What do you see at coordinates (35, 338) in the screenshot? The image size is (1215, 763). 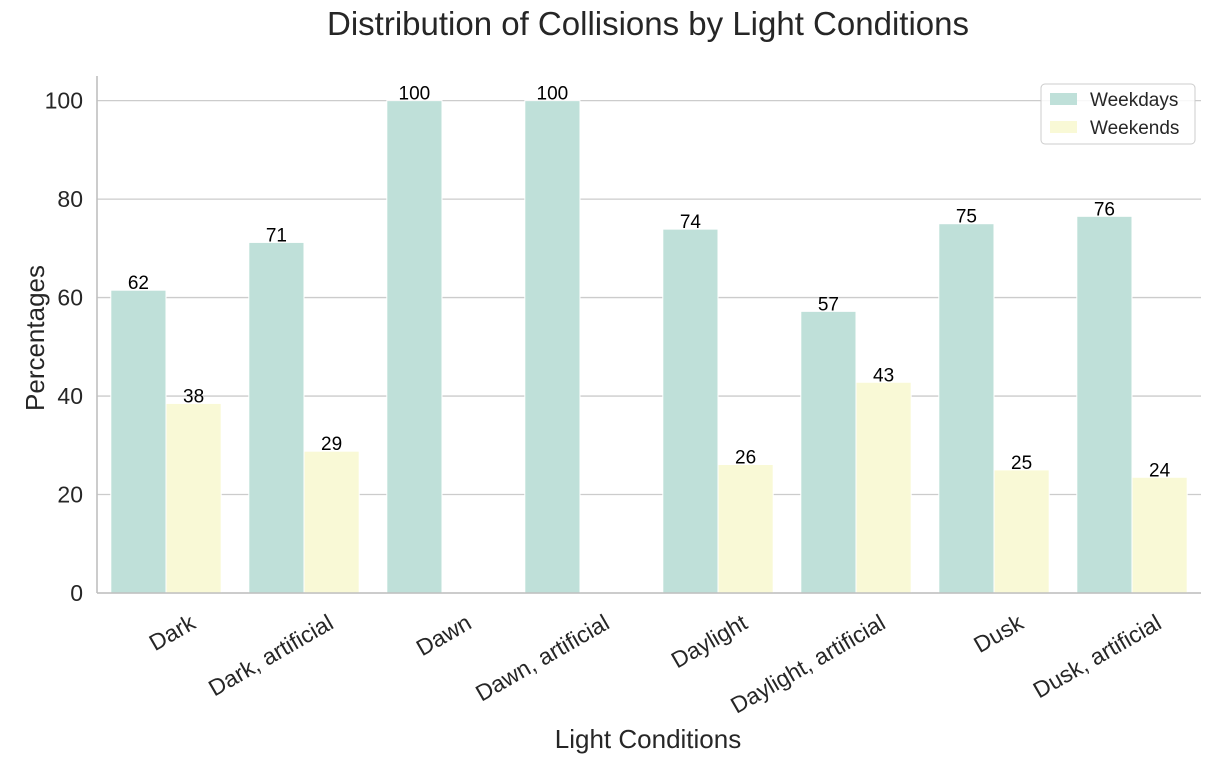 I see `y-axis-label: Percentages` at bounding box center [35, 338].